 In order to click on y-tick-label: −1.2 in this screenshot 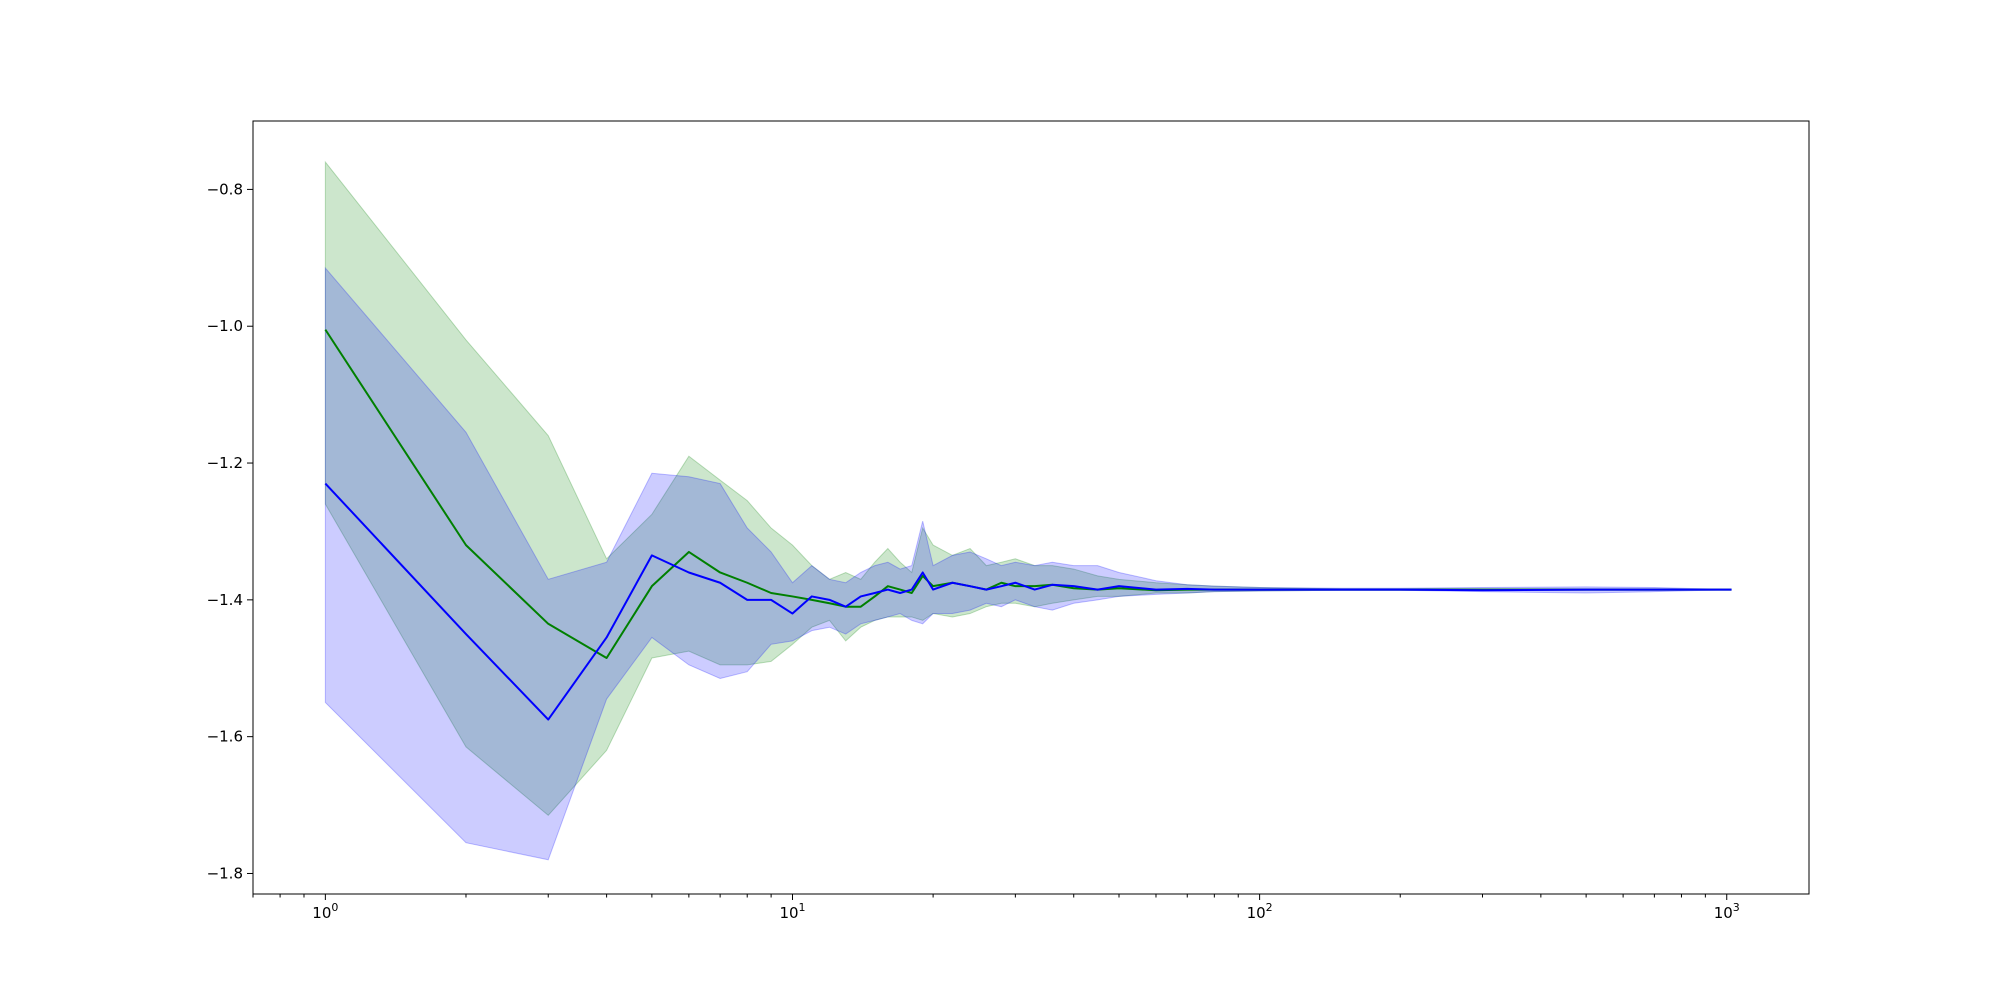, I will do `click(225, 463)`.